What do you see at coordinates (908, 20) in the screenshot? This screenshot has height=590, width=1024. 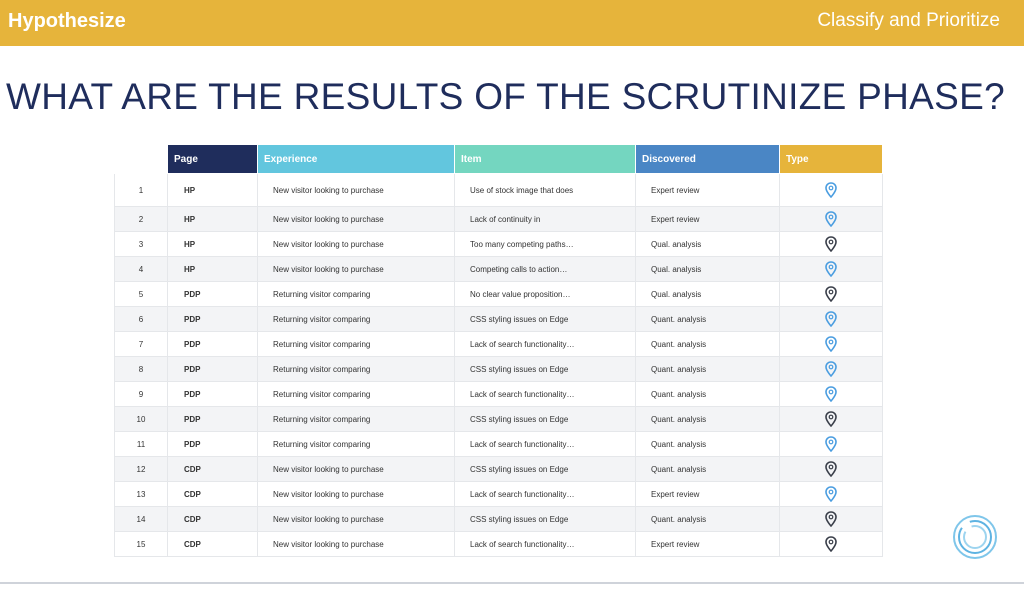 I see `header-right-label: Classify and Prioritize` at bounding box center [908, 20].